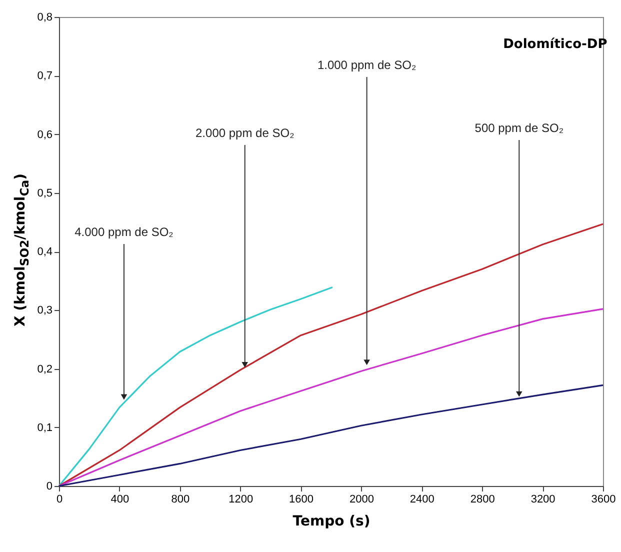  I want to click on x-tick-label: 2800, so click(482, 500).